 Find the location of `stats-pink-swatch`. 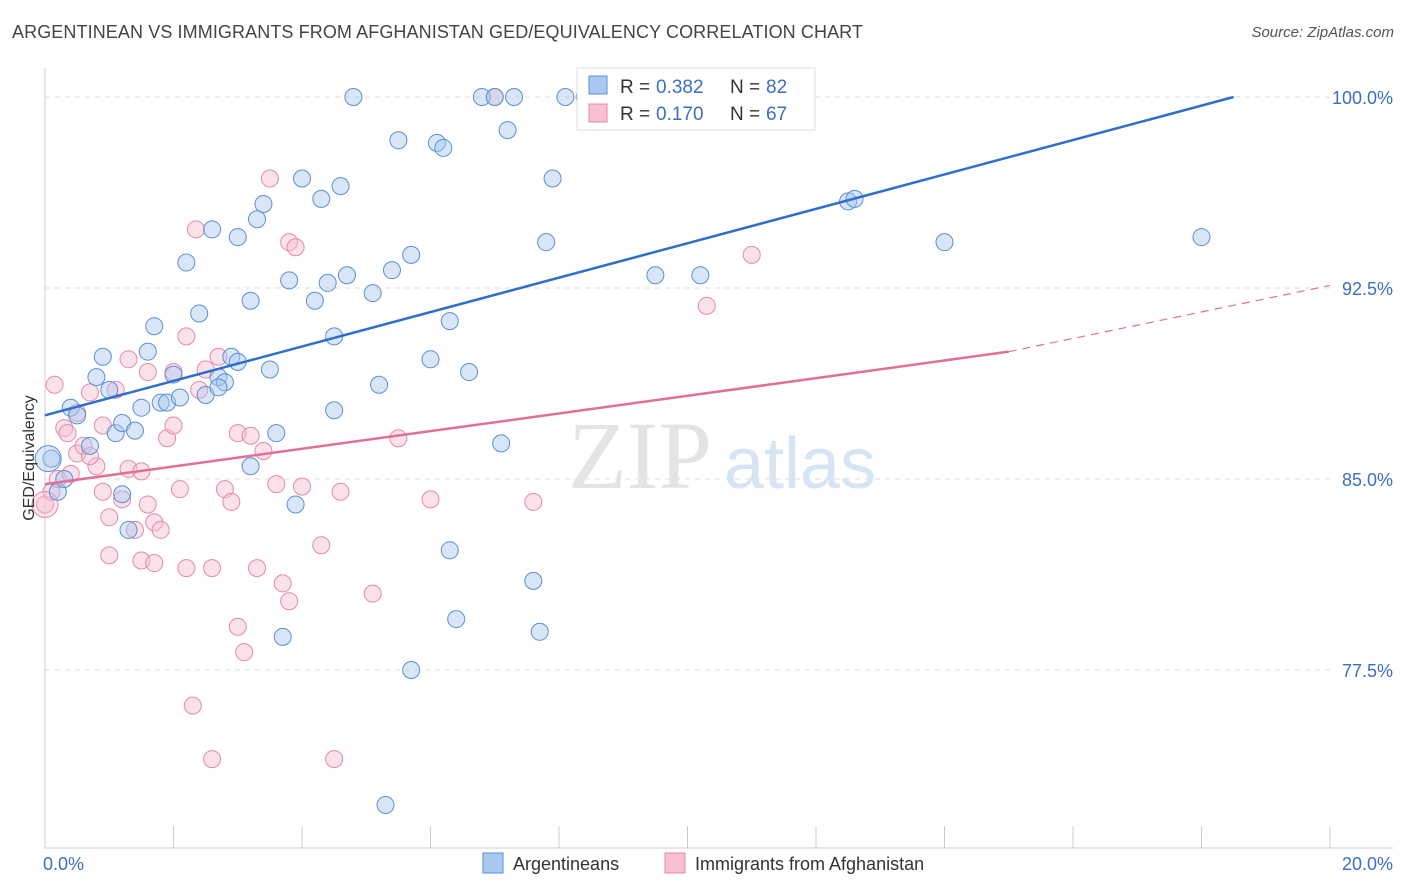

stats-pink-swatch is located at coordinates (598, 113).